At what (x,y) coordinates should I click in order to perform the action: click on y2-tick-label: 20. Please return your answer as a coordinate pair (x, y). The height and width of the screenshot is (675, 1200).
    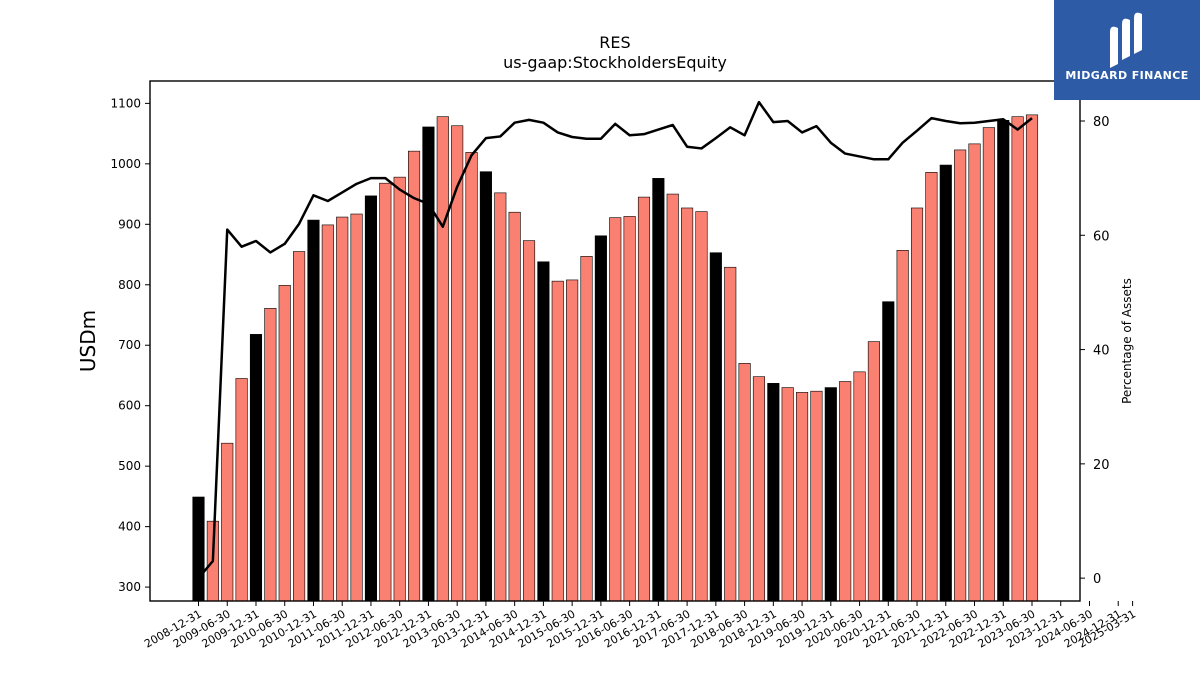
    Looking at the image, I should click on (1101, 465).